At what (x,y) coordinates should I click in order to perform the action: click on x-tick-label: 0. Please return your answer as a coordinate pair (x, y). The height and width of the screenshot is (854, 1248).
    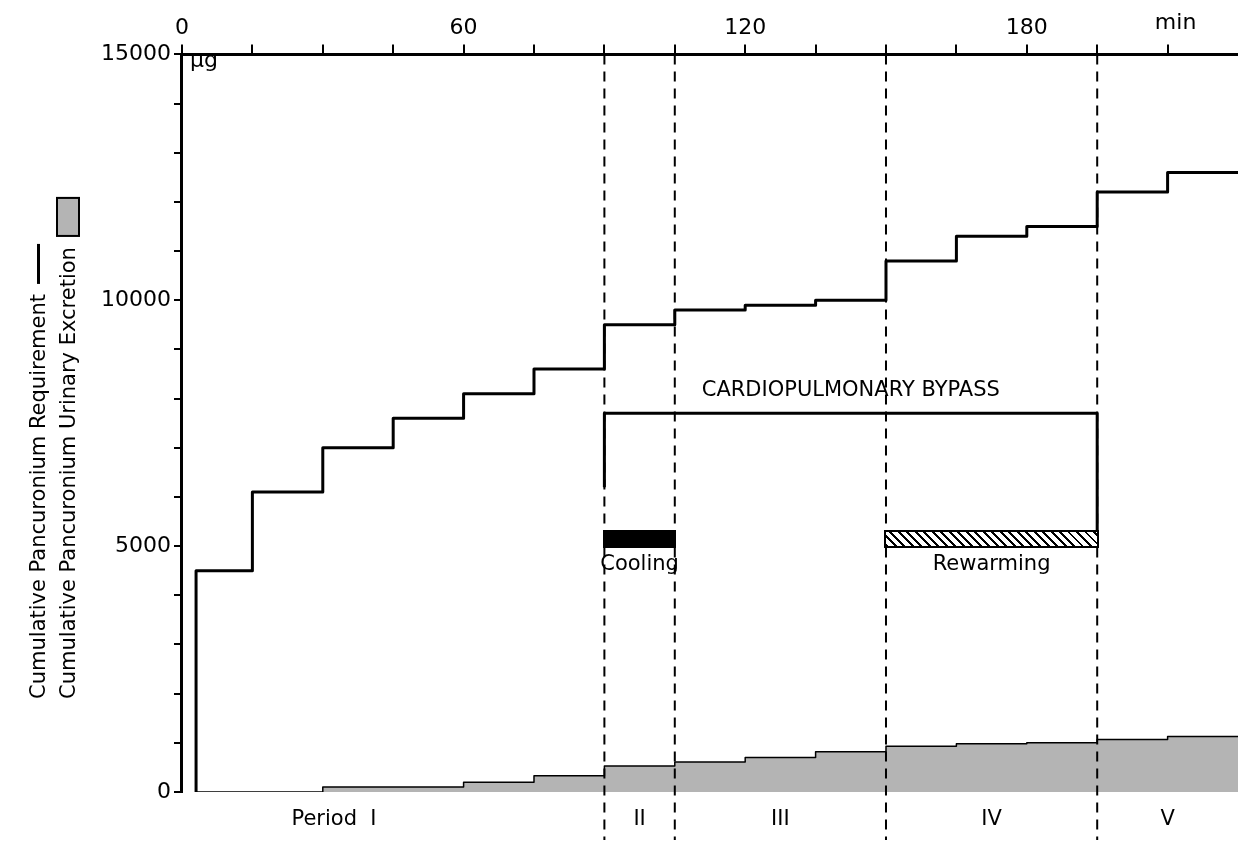
    Looking at the image, I should click on (181, 26).